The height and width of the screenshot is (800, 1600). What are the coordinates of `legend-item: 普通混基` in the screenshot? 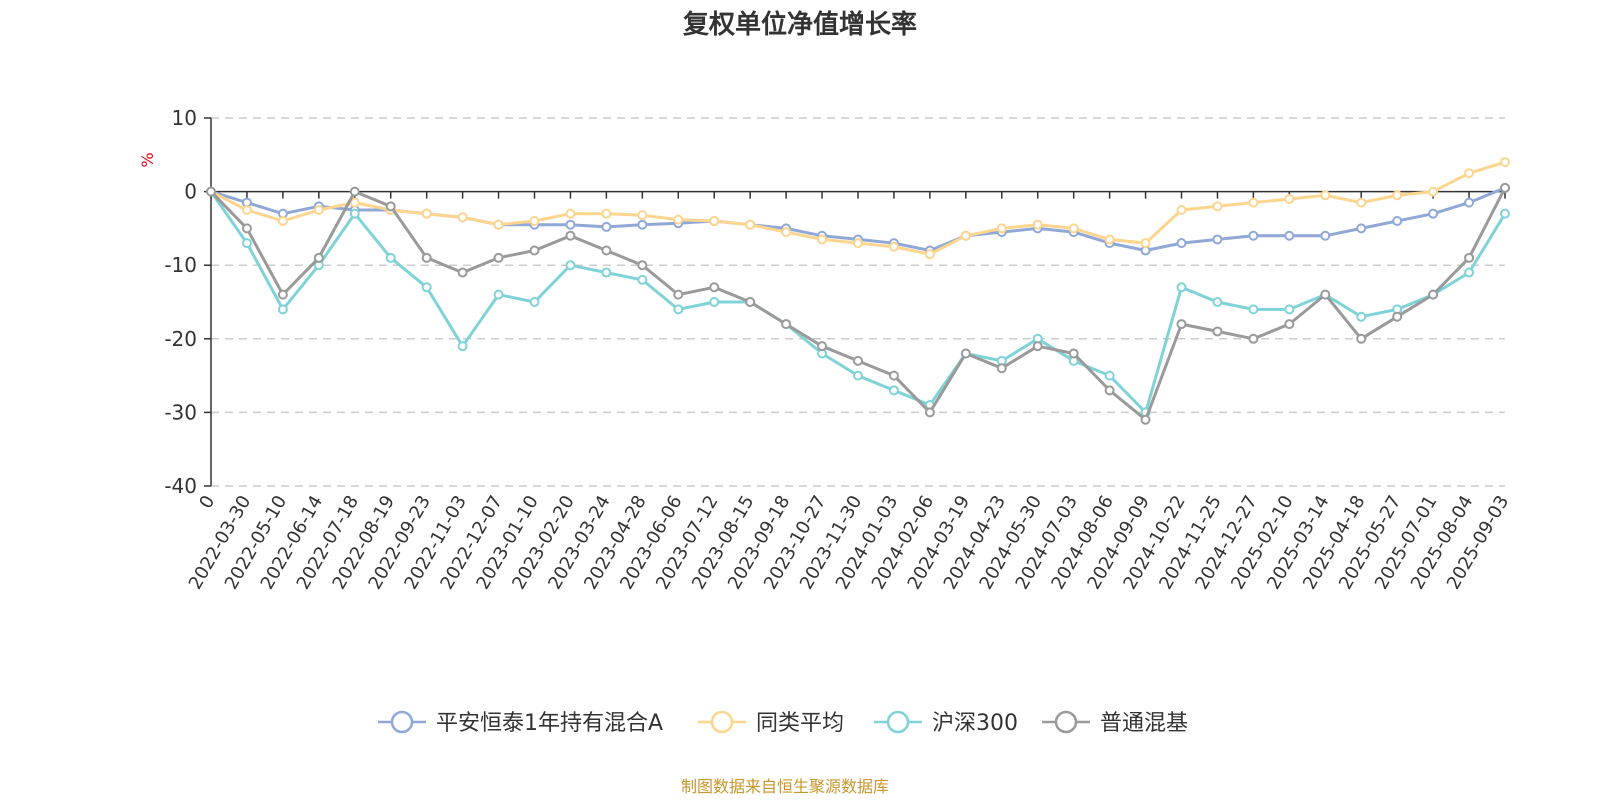 It's located at (1115, 723).